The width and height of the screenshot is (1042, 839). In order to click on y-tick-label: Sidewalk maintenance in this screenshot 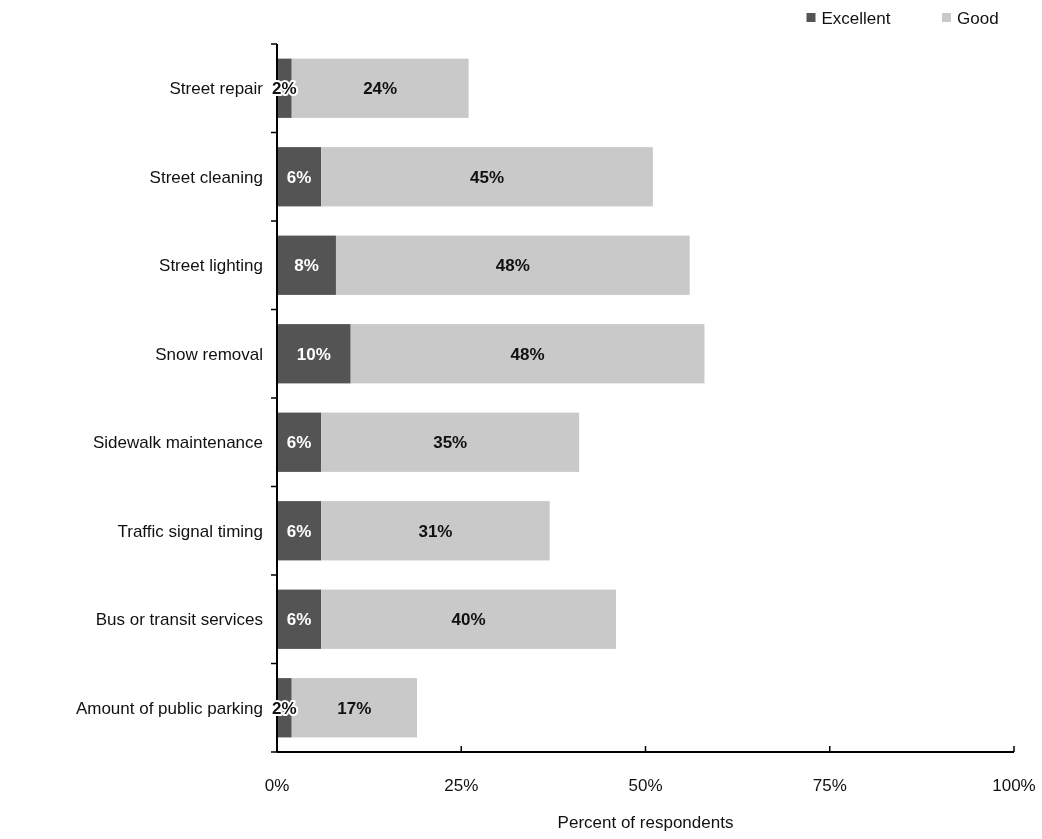, I will do `click(177, 443)`.